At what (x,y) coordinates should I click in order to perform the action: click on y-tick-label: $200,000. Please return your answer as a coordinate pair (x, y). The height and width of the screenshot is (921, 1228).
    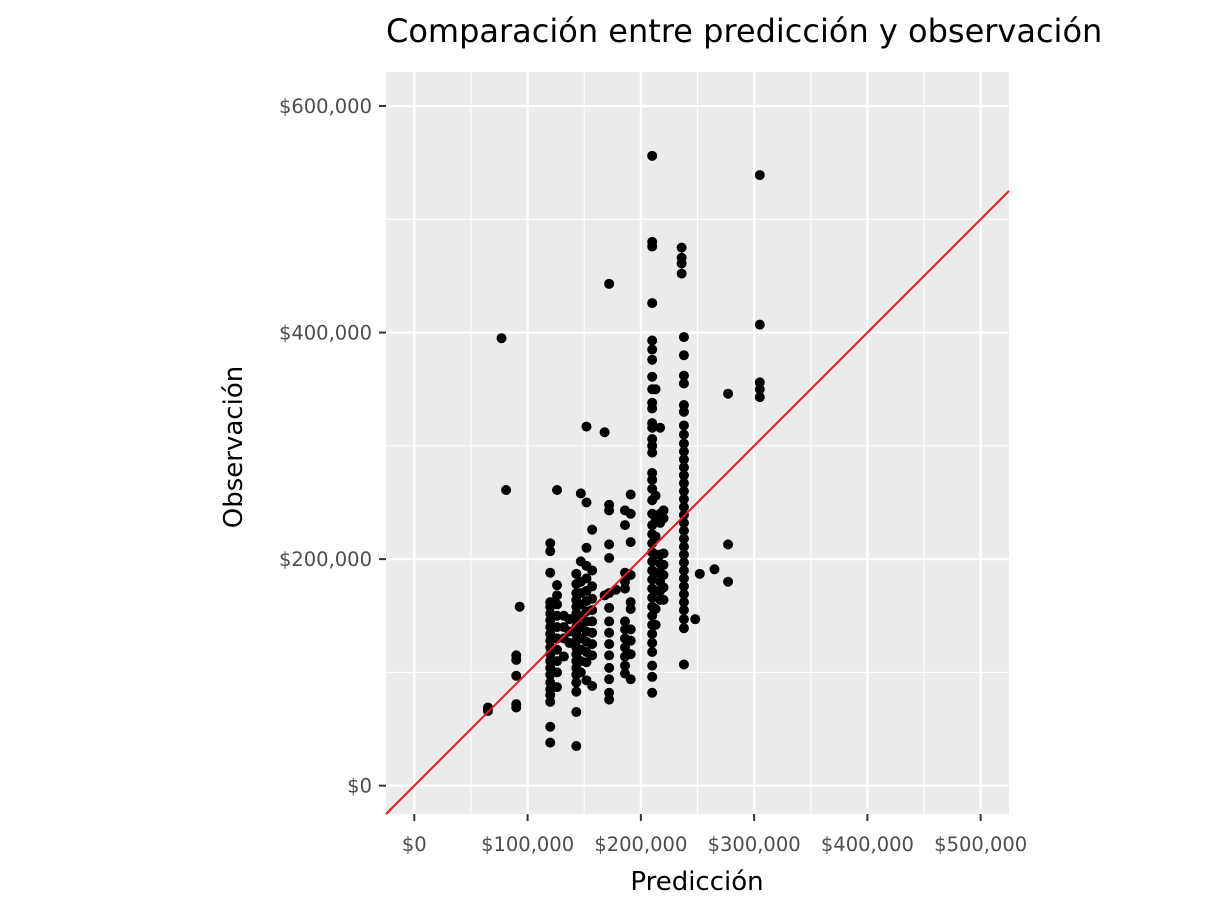
    Looking at the image, I should click on (325, 559).